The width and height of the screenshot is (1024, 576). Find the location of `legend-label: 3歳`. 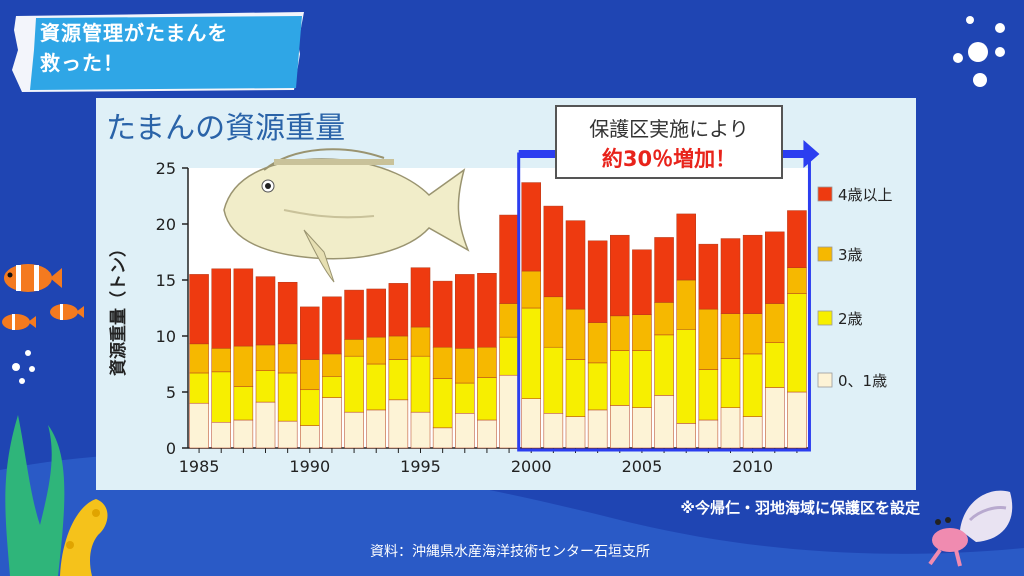

legend-label: 3歳 is located at coordinates (850, 255).